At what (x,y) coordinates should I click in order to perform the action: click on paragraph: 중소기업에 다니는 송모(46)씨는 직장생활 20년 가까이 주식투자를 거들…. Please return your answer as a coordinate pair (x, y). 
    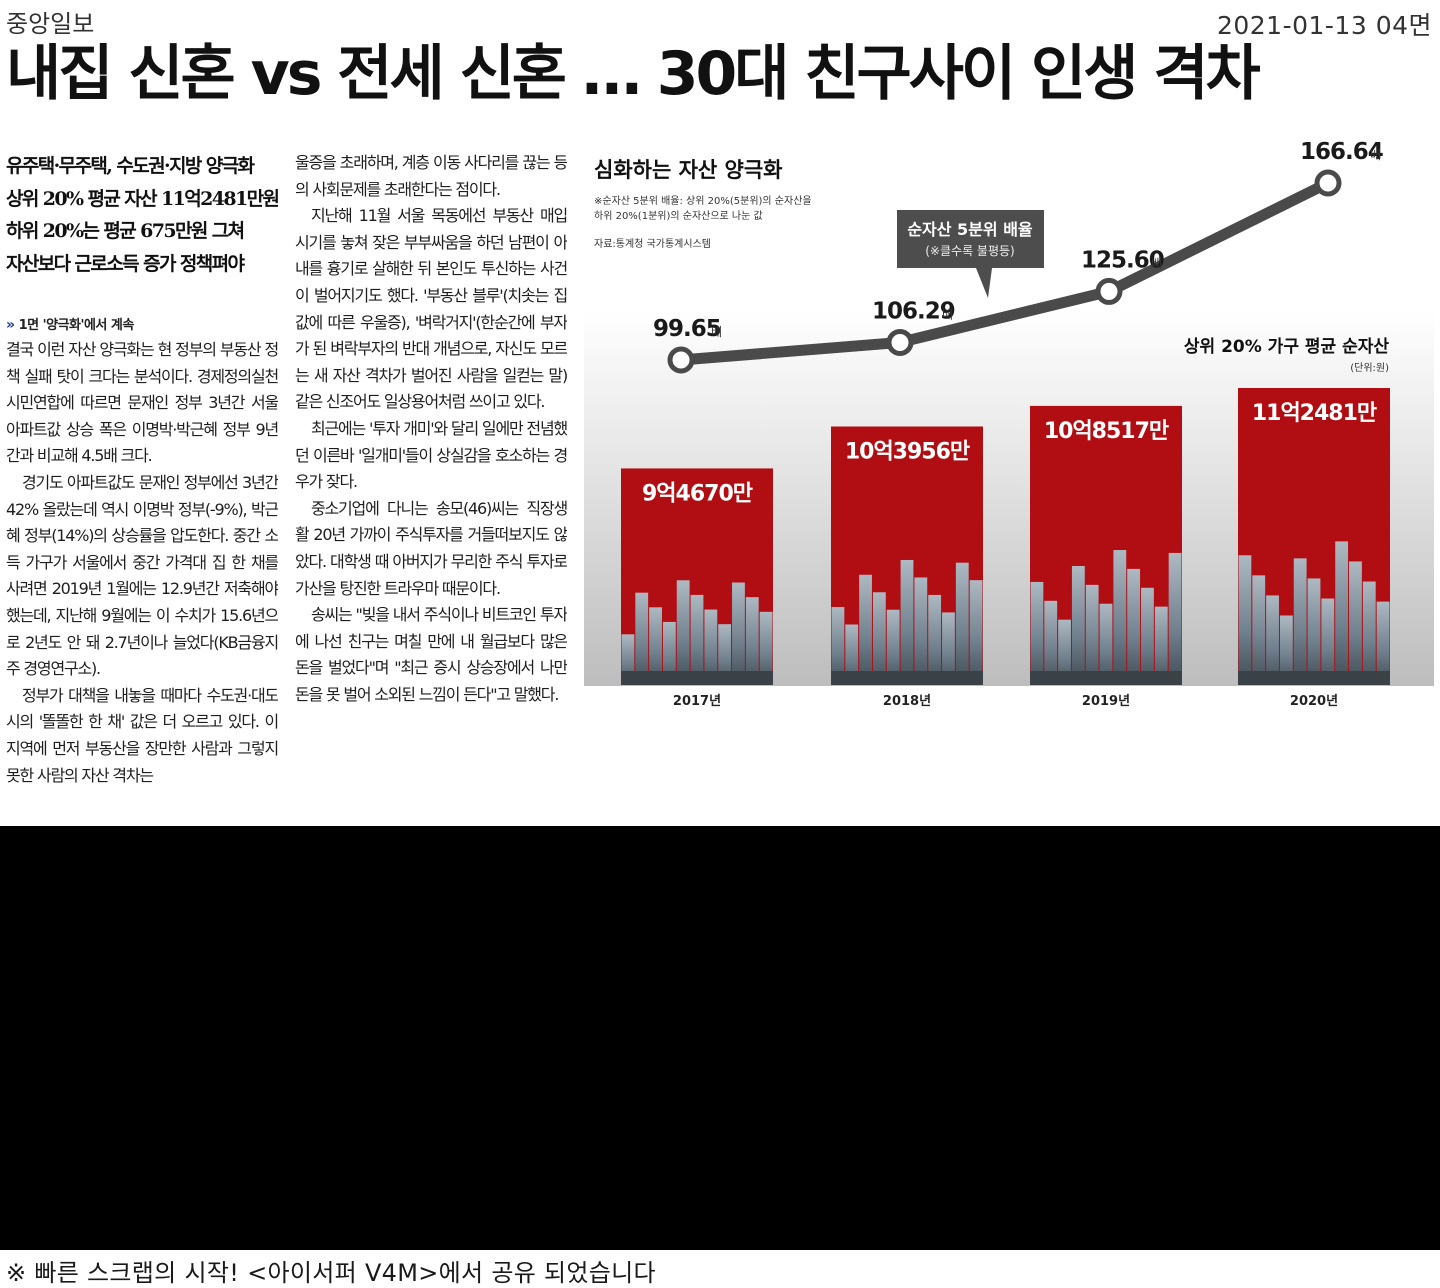
    Looking at the image, I should click on (431, 548).